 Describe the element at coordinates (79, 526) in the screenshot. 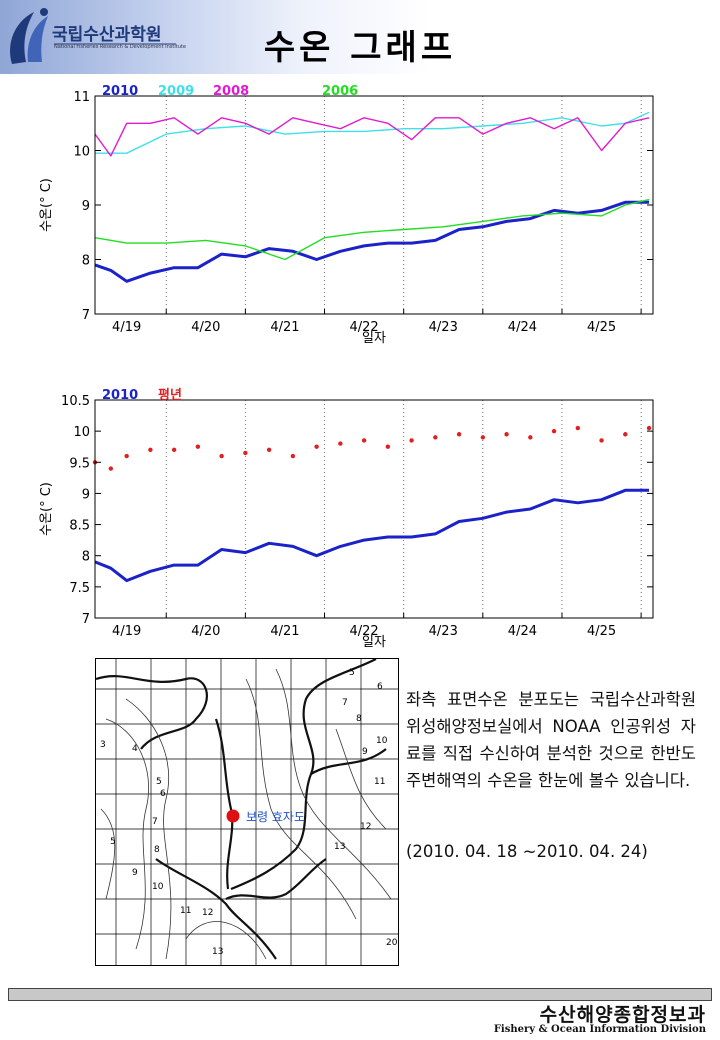

I see `y-tick-label: 8.5` at that location.